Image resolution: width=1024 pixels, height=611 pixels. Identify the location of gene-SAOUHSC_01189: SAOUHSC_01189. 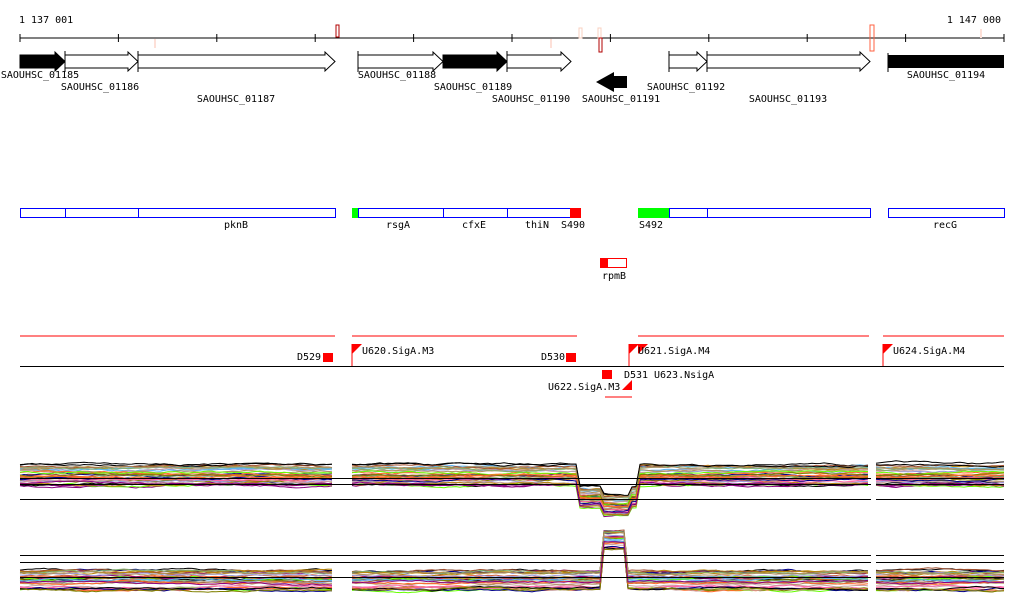
(473, 71).